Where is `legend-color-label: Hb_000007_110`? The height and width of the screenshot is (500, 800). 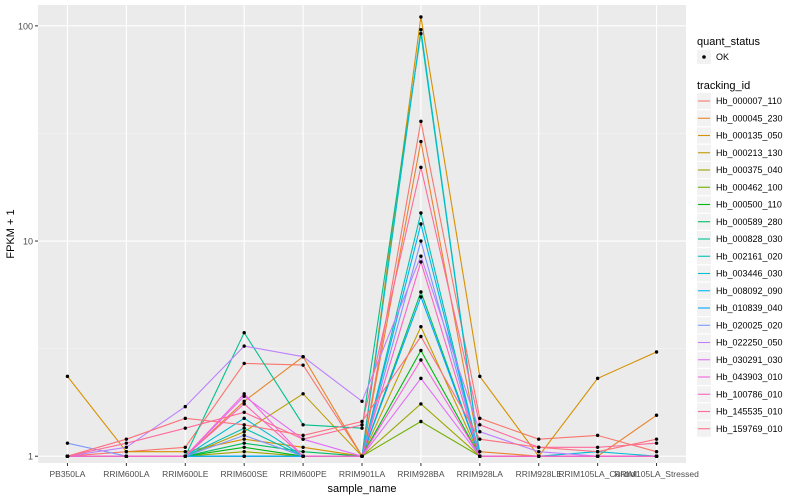 legend-color-label: Hb_000007_110 is located at coordinates (749, 101).